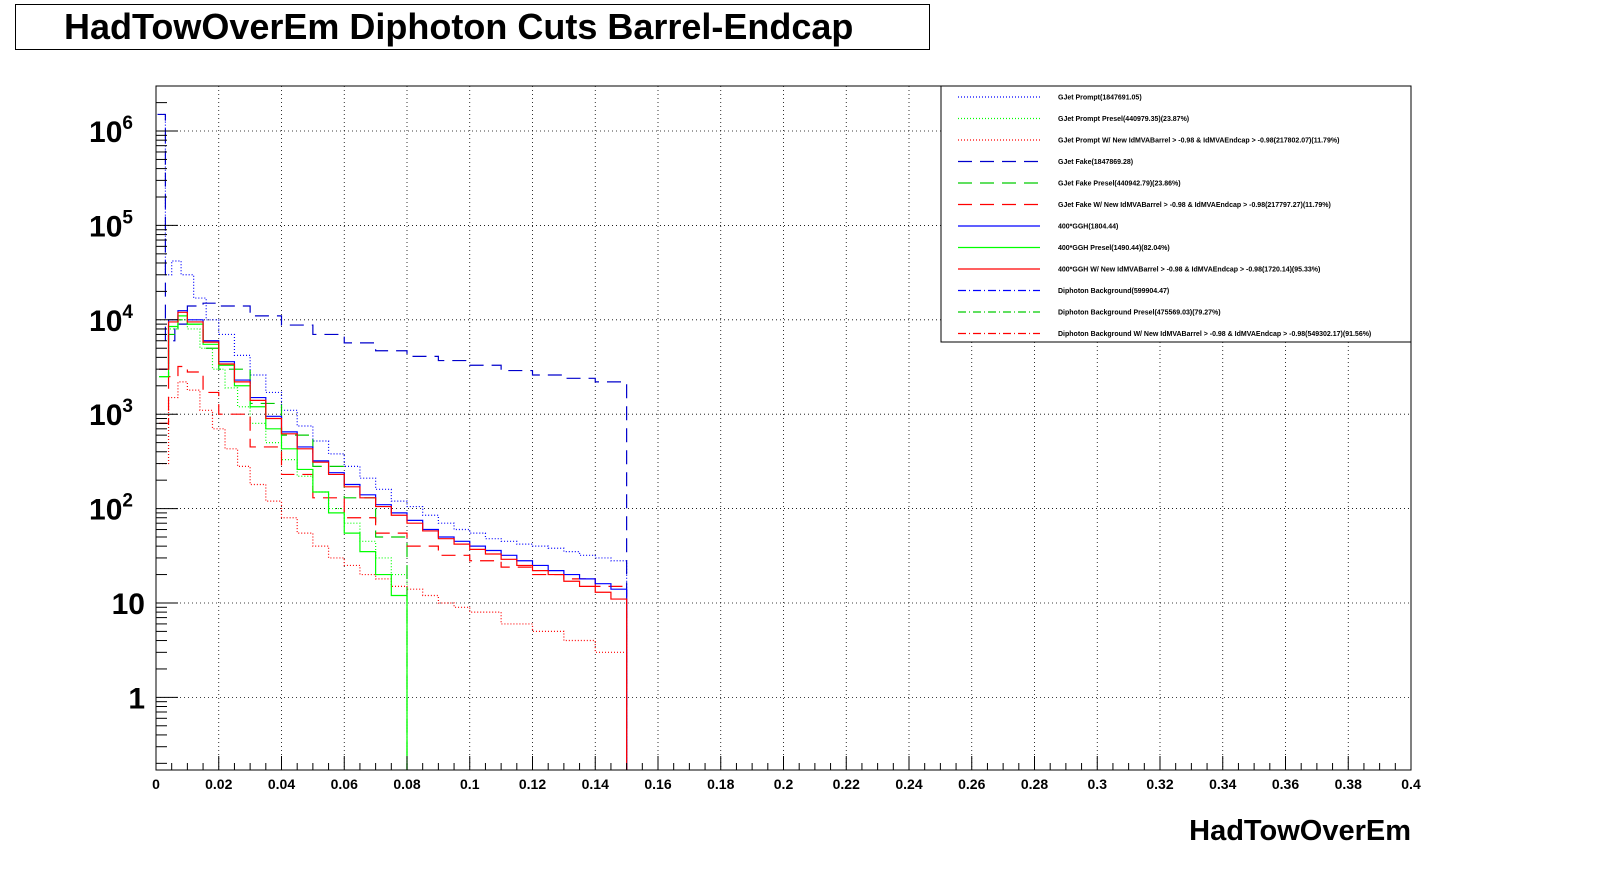  I want to click on legend-box, so click(1176, 214).